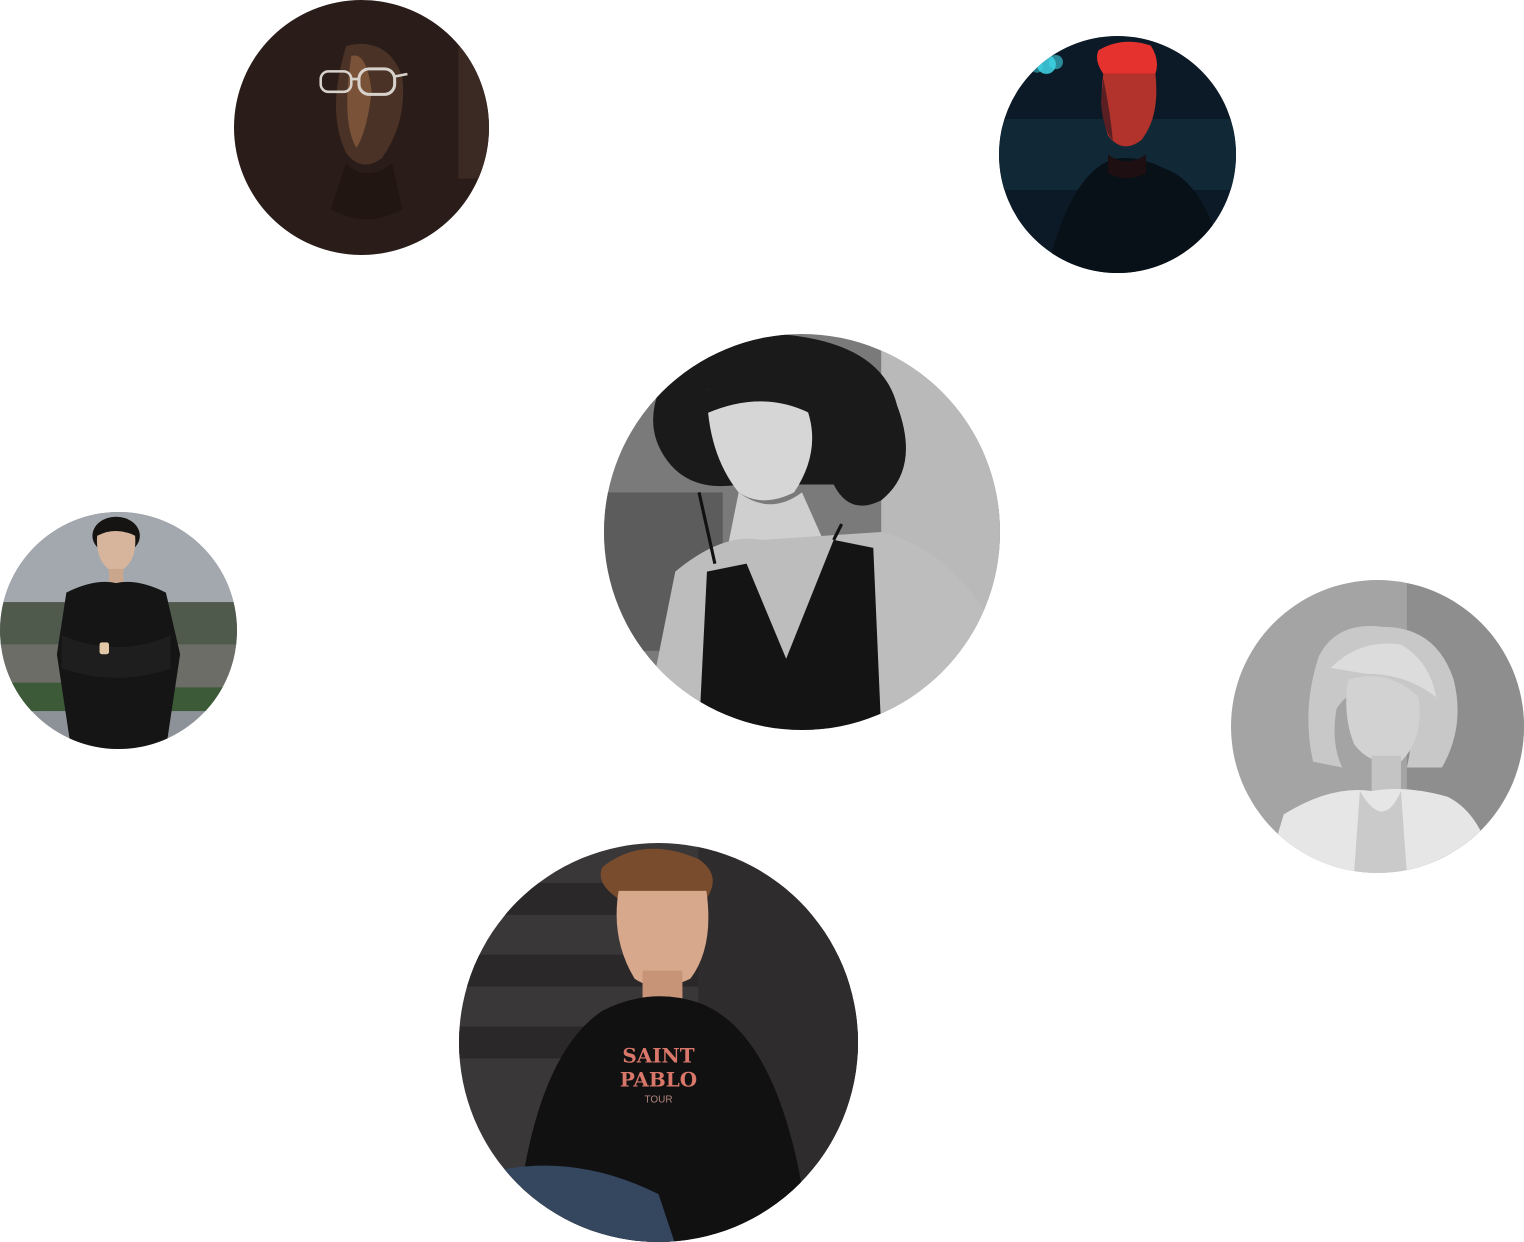 The image size is (1524, 1242). I want to click on avatar-woman-curly-hair, so click(802, 532).